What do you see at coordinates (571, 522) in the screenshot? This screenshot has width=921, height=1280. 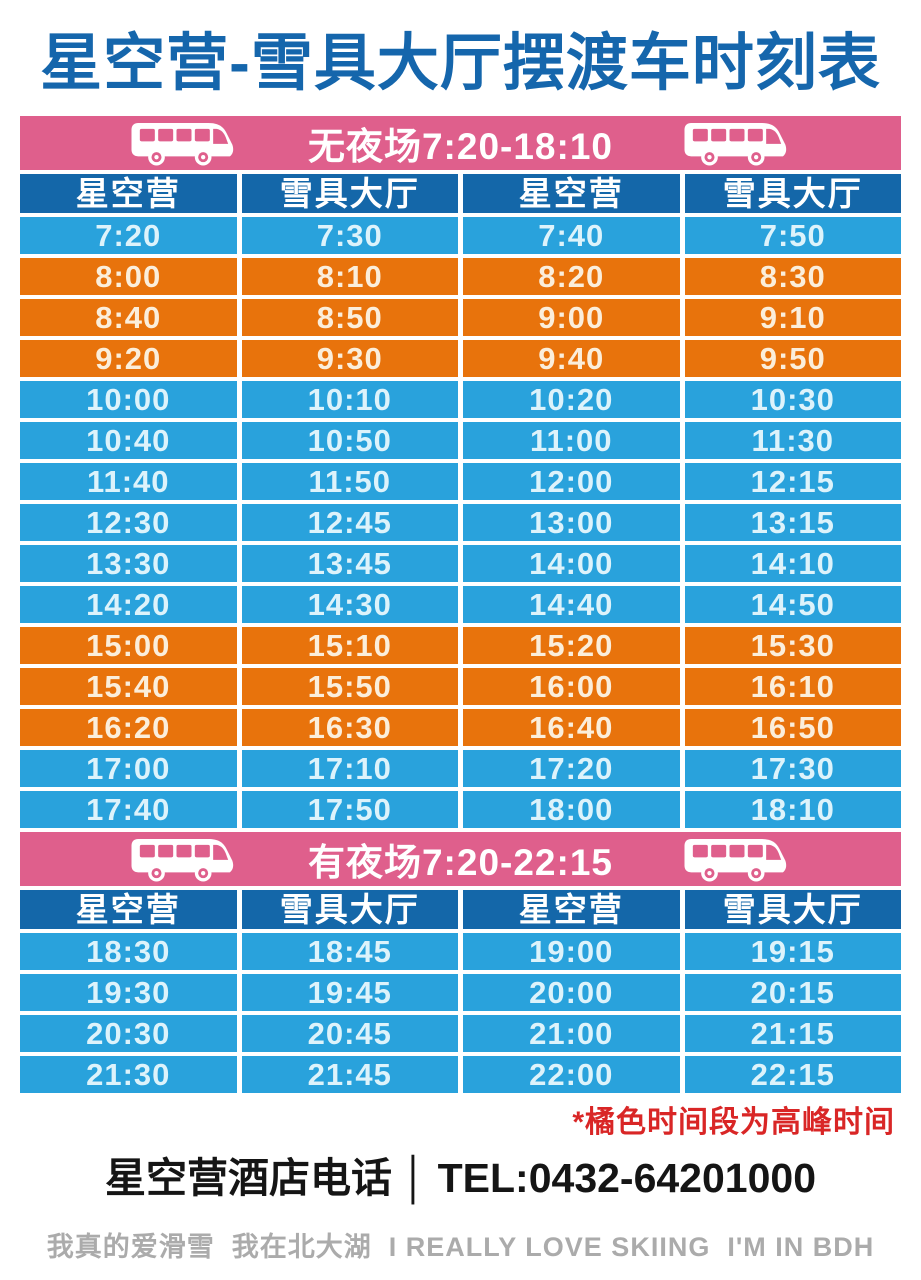 I see `time-cell: 13:00` at bounding box center [571, 522].